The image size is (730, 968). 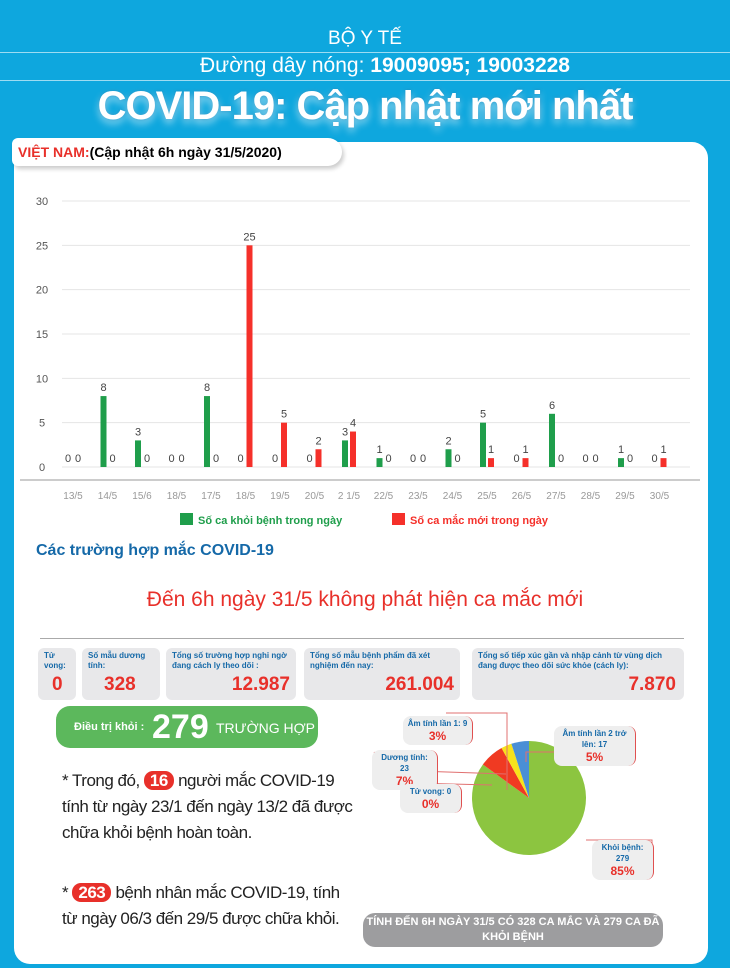 I want to click on pie-label-pct: 5%, so click(x=594, y=757).